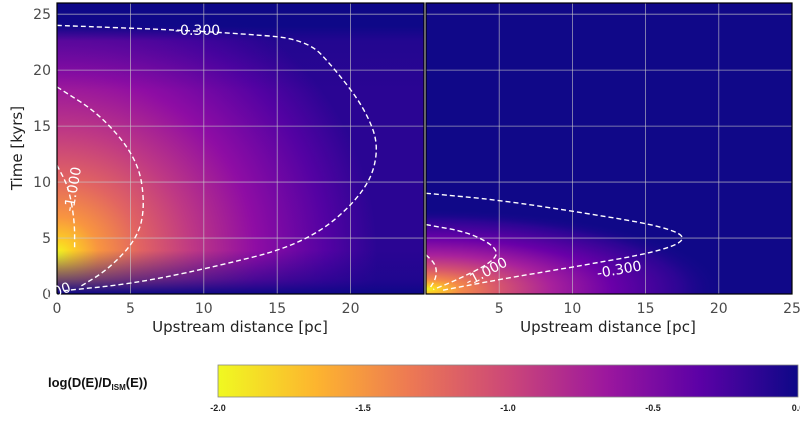 The image size is (800, 424). Describe the element at coordinates (197, 31) in the screenshot. I see `contour-label-left-top: -0.300` at that location.